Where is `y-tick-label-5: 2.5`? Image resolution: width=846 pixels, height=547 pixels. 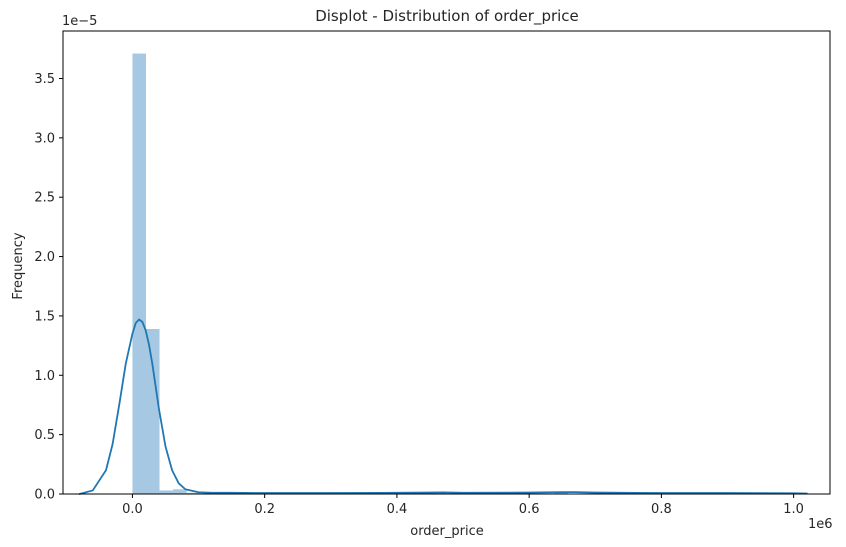
y-tick-label-5: 2.5 is located at coordinates (44, 198).